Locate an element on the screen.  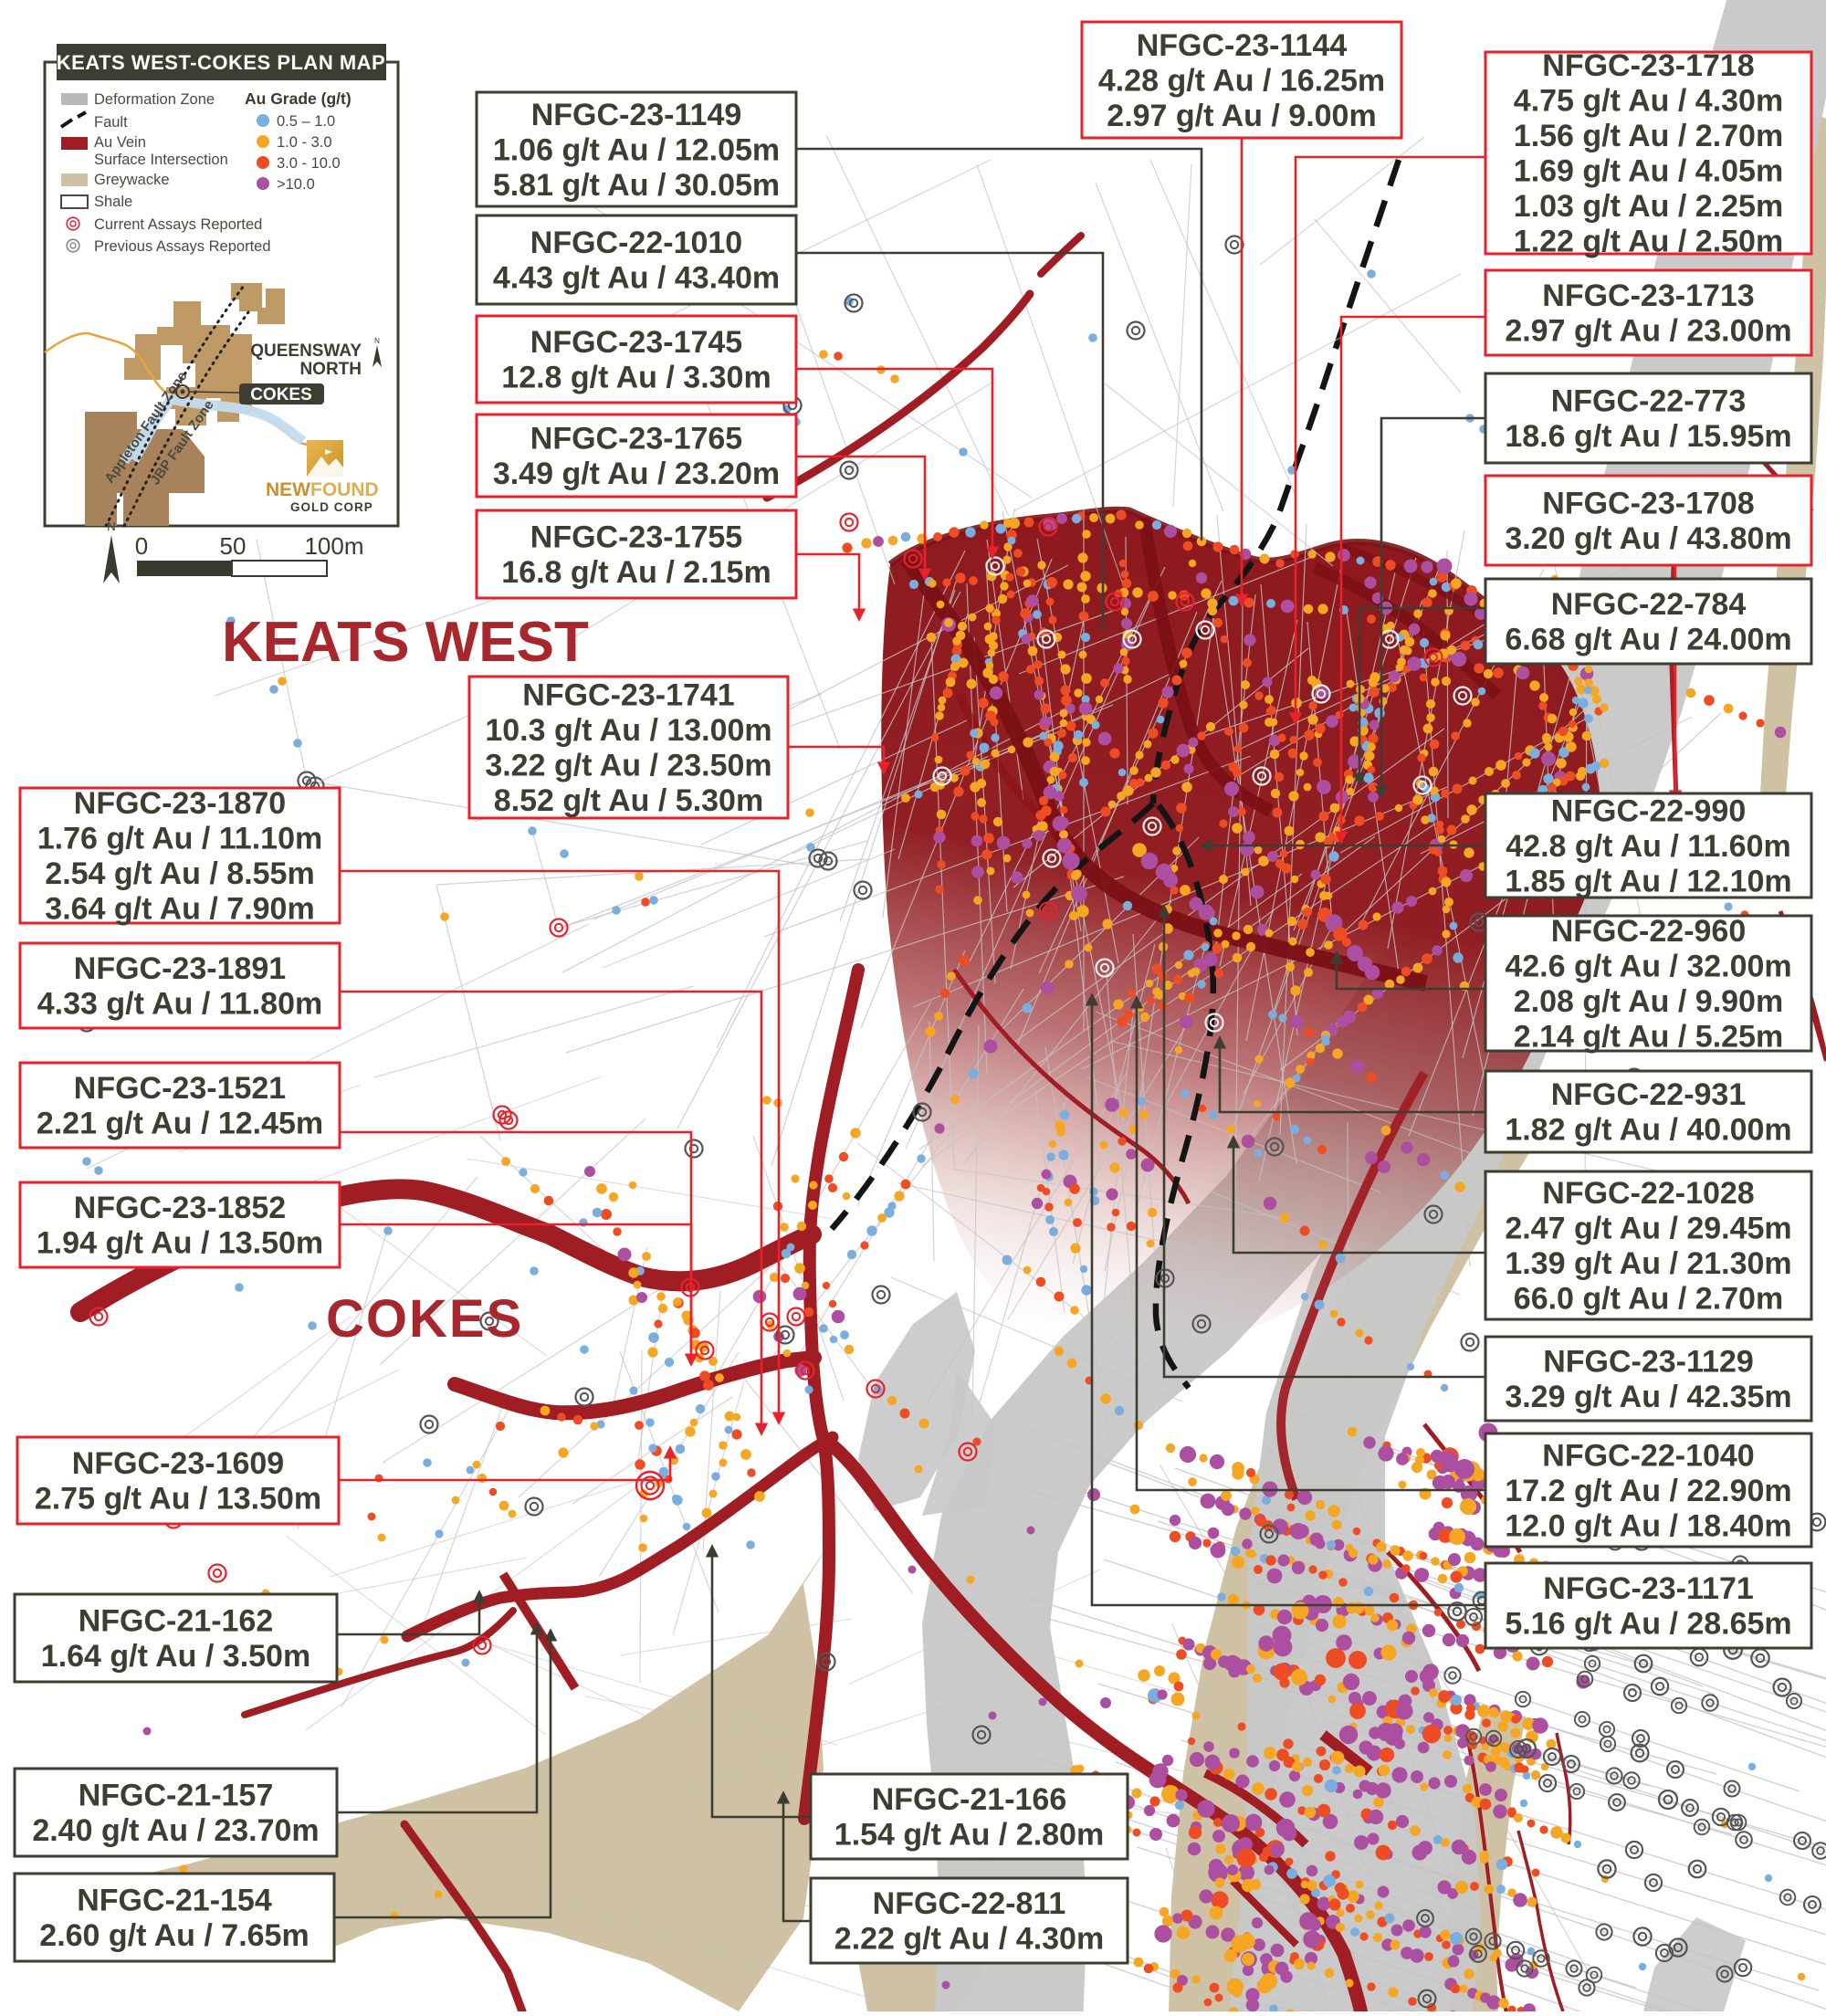
svg-text: 1.0 - 3.0 is located at coordinates (304, 142).